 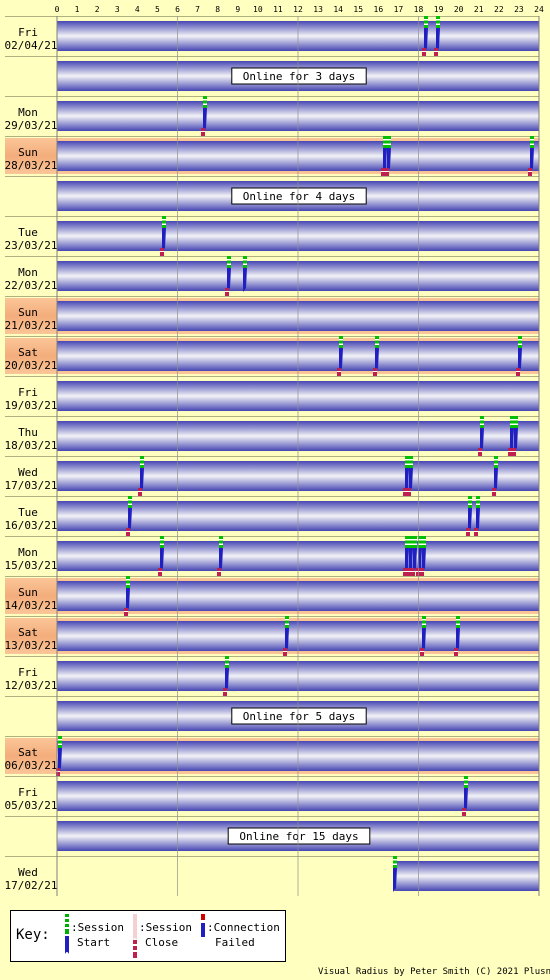 I want to click on hour-tick-label: 8, so click(x=217, y=9).